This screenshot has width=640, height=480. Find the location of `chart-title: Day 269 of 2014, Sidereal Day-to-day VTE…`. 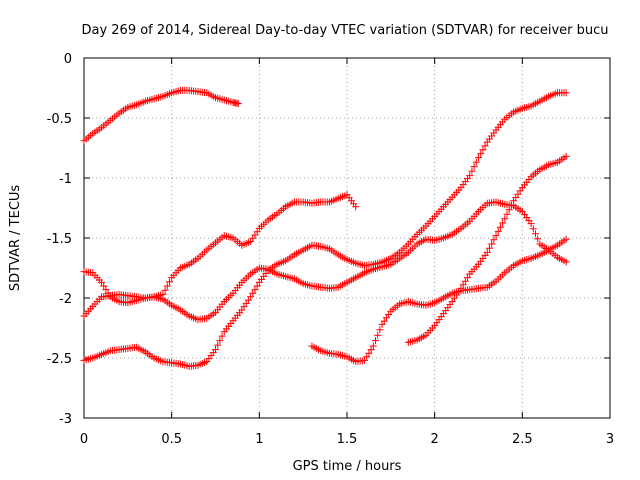

chart-title: Day 269 of 2014, Sidereal Day-to-day VTE… is located at coordinates (344, 30).